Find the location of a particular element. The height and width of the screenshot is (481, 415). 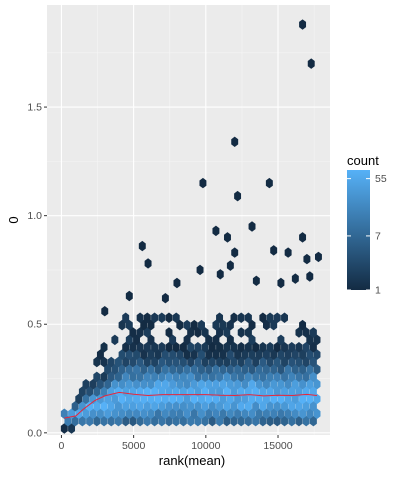

x-tick-label: 15000 is located at coordinates (277, 446).